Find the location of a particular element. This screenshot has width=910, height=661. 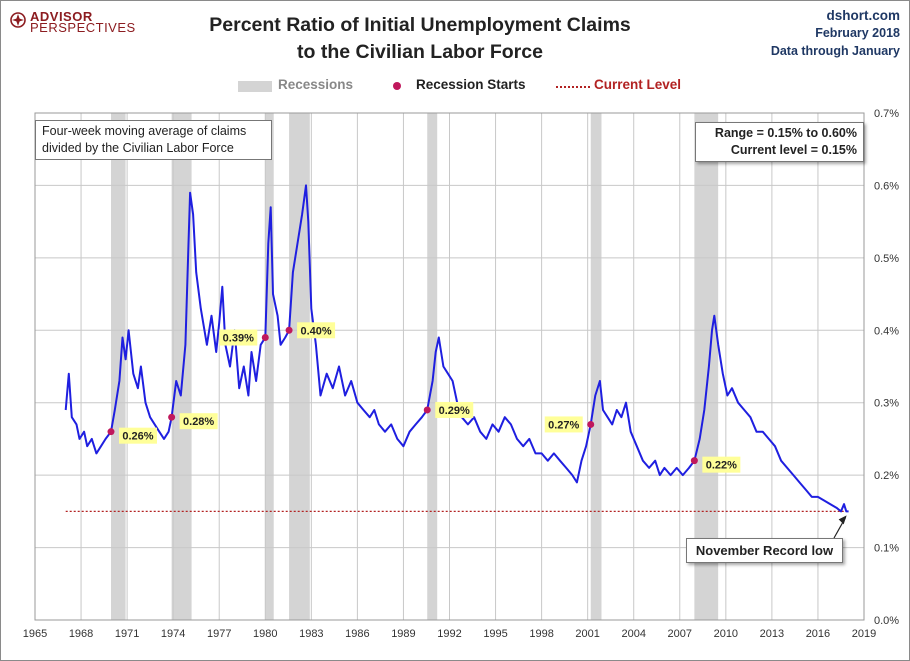

chart-title-line2: to the Civilian Labor Force is located at coordinates (420, 52).